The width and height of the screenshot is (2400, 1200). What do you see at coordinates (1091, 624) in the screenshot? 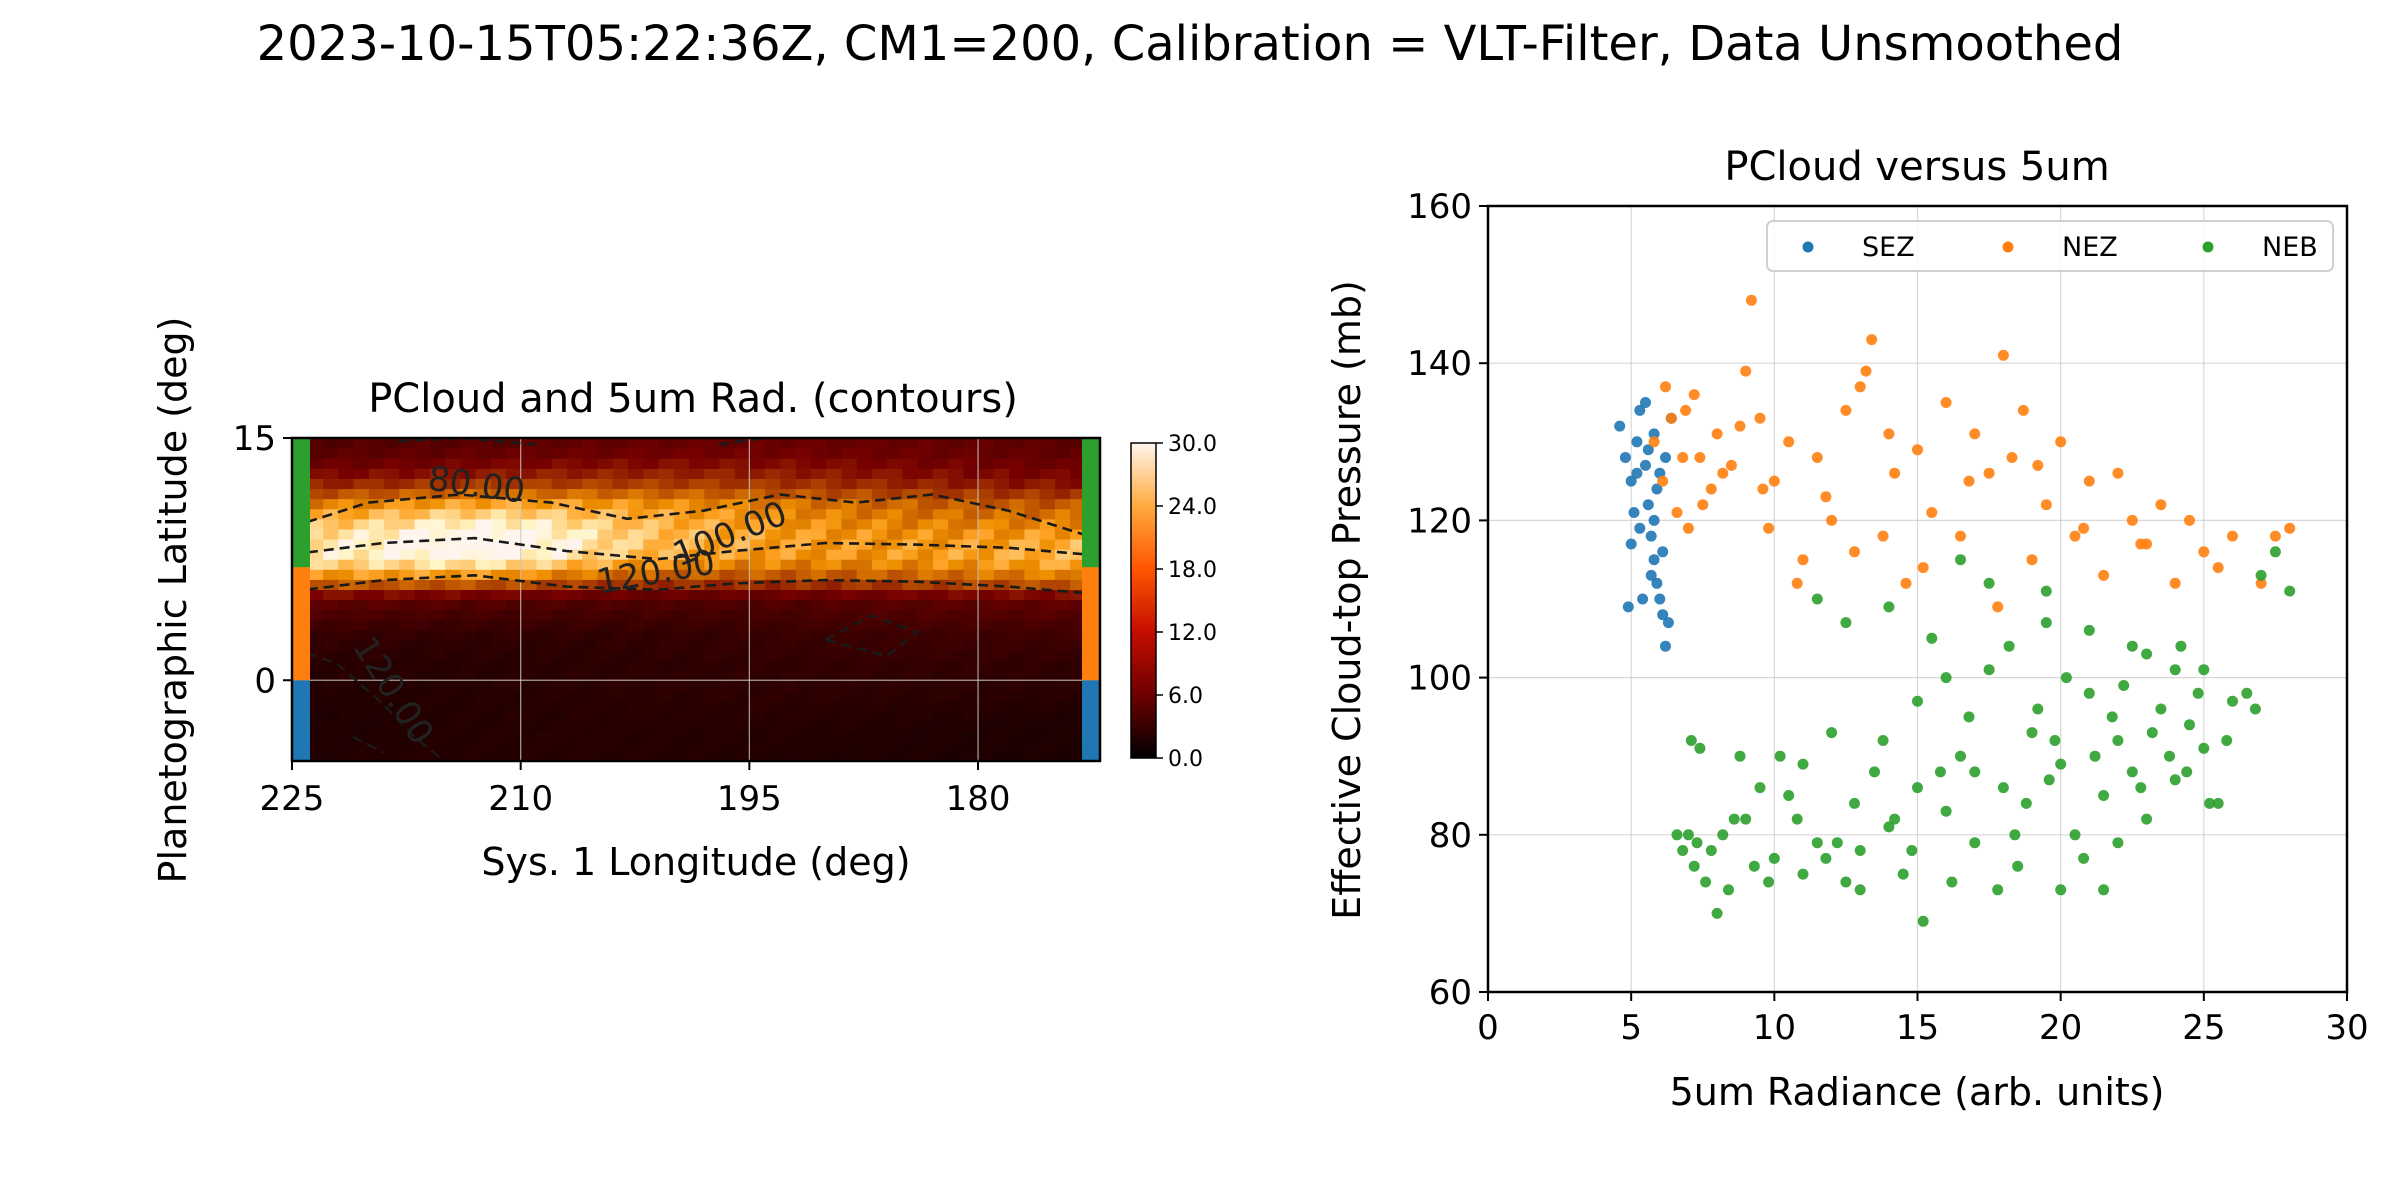
I see `band-marker-nez-right` at bounding box center [1091, 624].